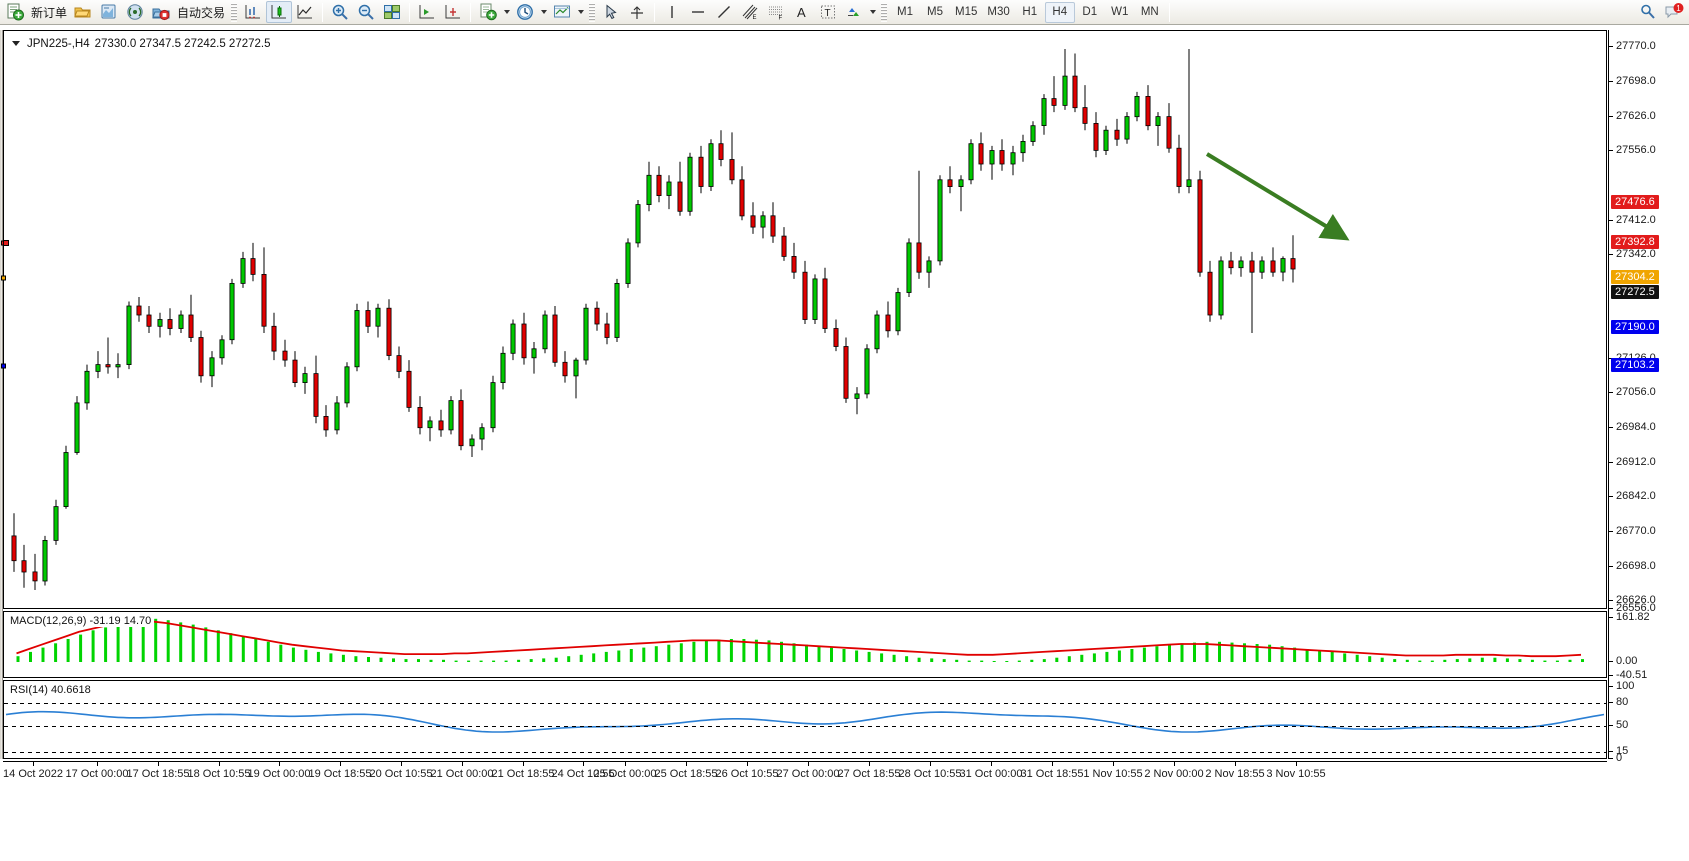  I want to click on period-separator-icon, so click(525, 12).